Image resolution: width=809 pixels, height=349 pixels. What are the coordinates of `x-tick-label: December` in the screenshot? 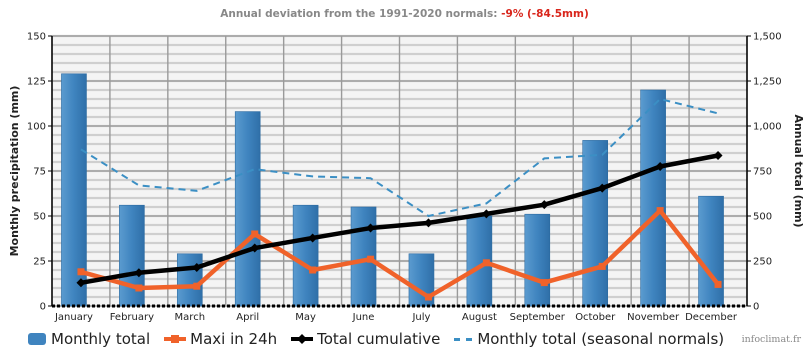 It's located at (711, 317).